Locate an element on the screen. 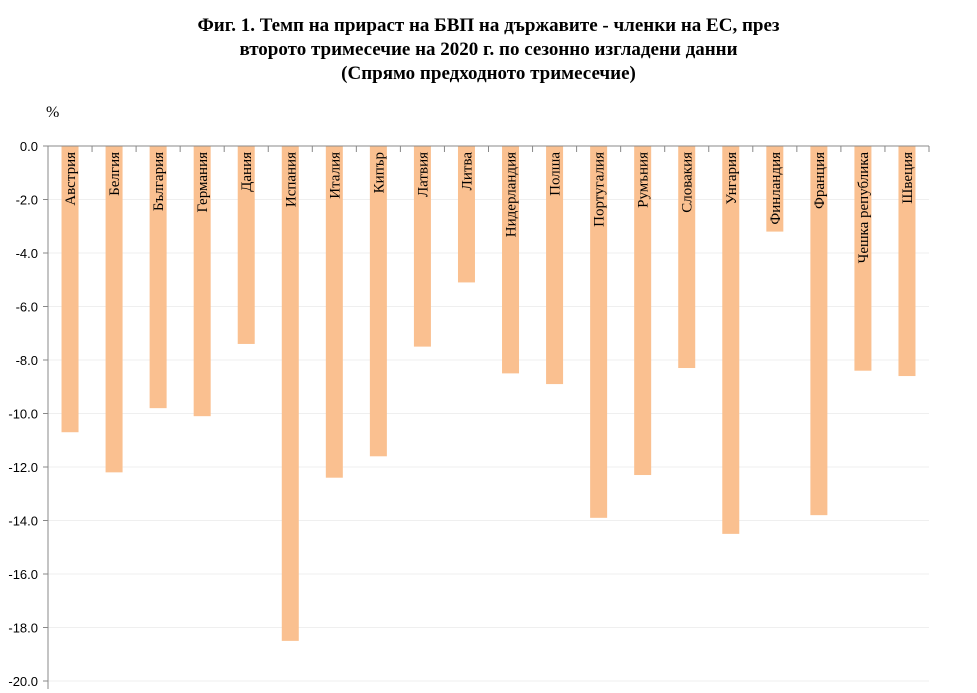  x-category-label: Германия is located at coordinates (203, 182).